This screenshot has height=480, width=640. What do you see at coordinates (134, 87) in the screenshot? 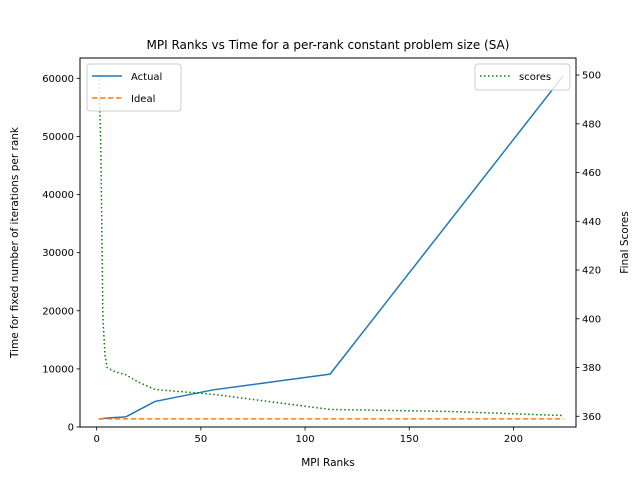
I see `legend-left: Actual Ideal` at bounding box center [134, 87].